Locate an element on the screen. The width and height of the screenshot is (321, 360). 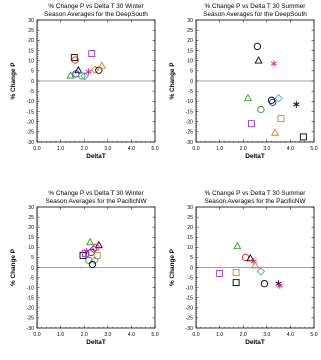
y-tick-label: -10 is located at coordinates (190, 288).